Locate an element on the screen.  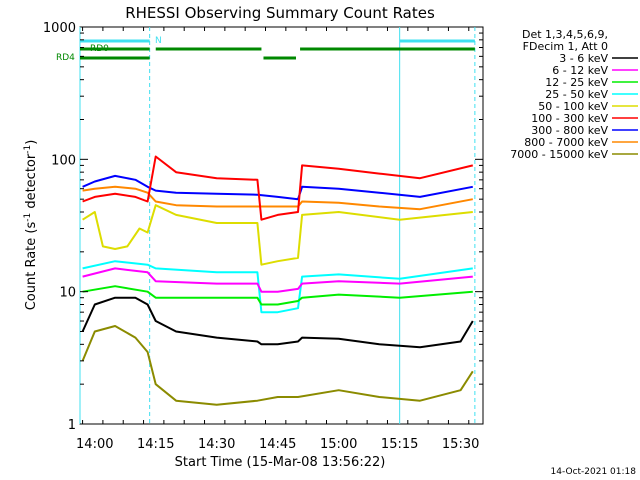
x-tick-label: 15:30 is located at coordinates (460, 444).